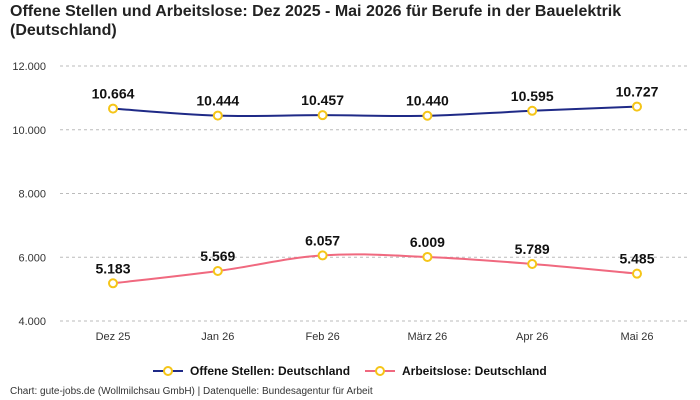 Image resolution: width=700 pixels, height=400 pixels. I want to click on data-label: 6.009, so click(427, 242).